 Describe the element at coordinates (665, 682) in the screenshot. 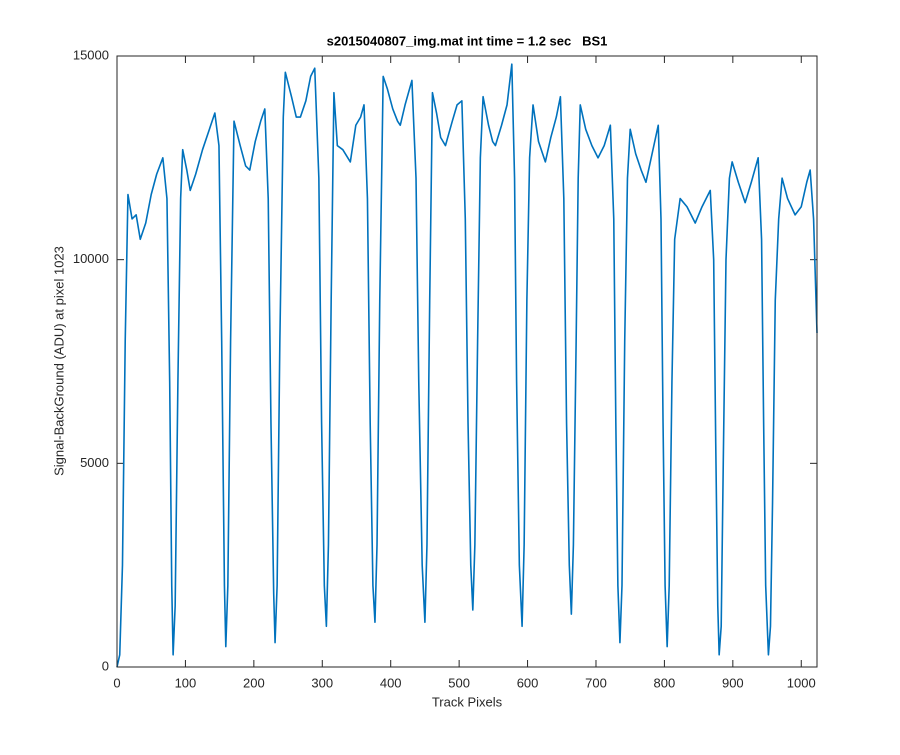

I see `x-tick-label: 800` at that location.